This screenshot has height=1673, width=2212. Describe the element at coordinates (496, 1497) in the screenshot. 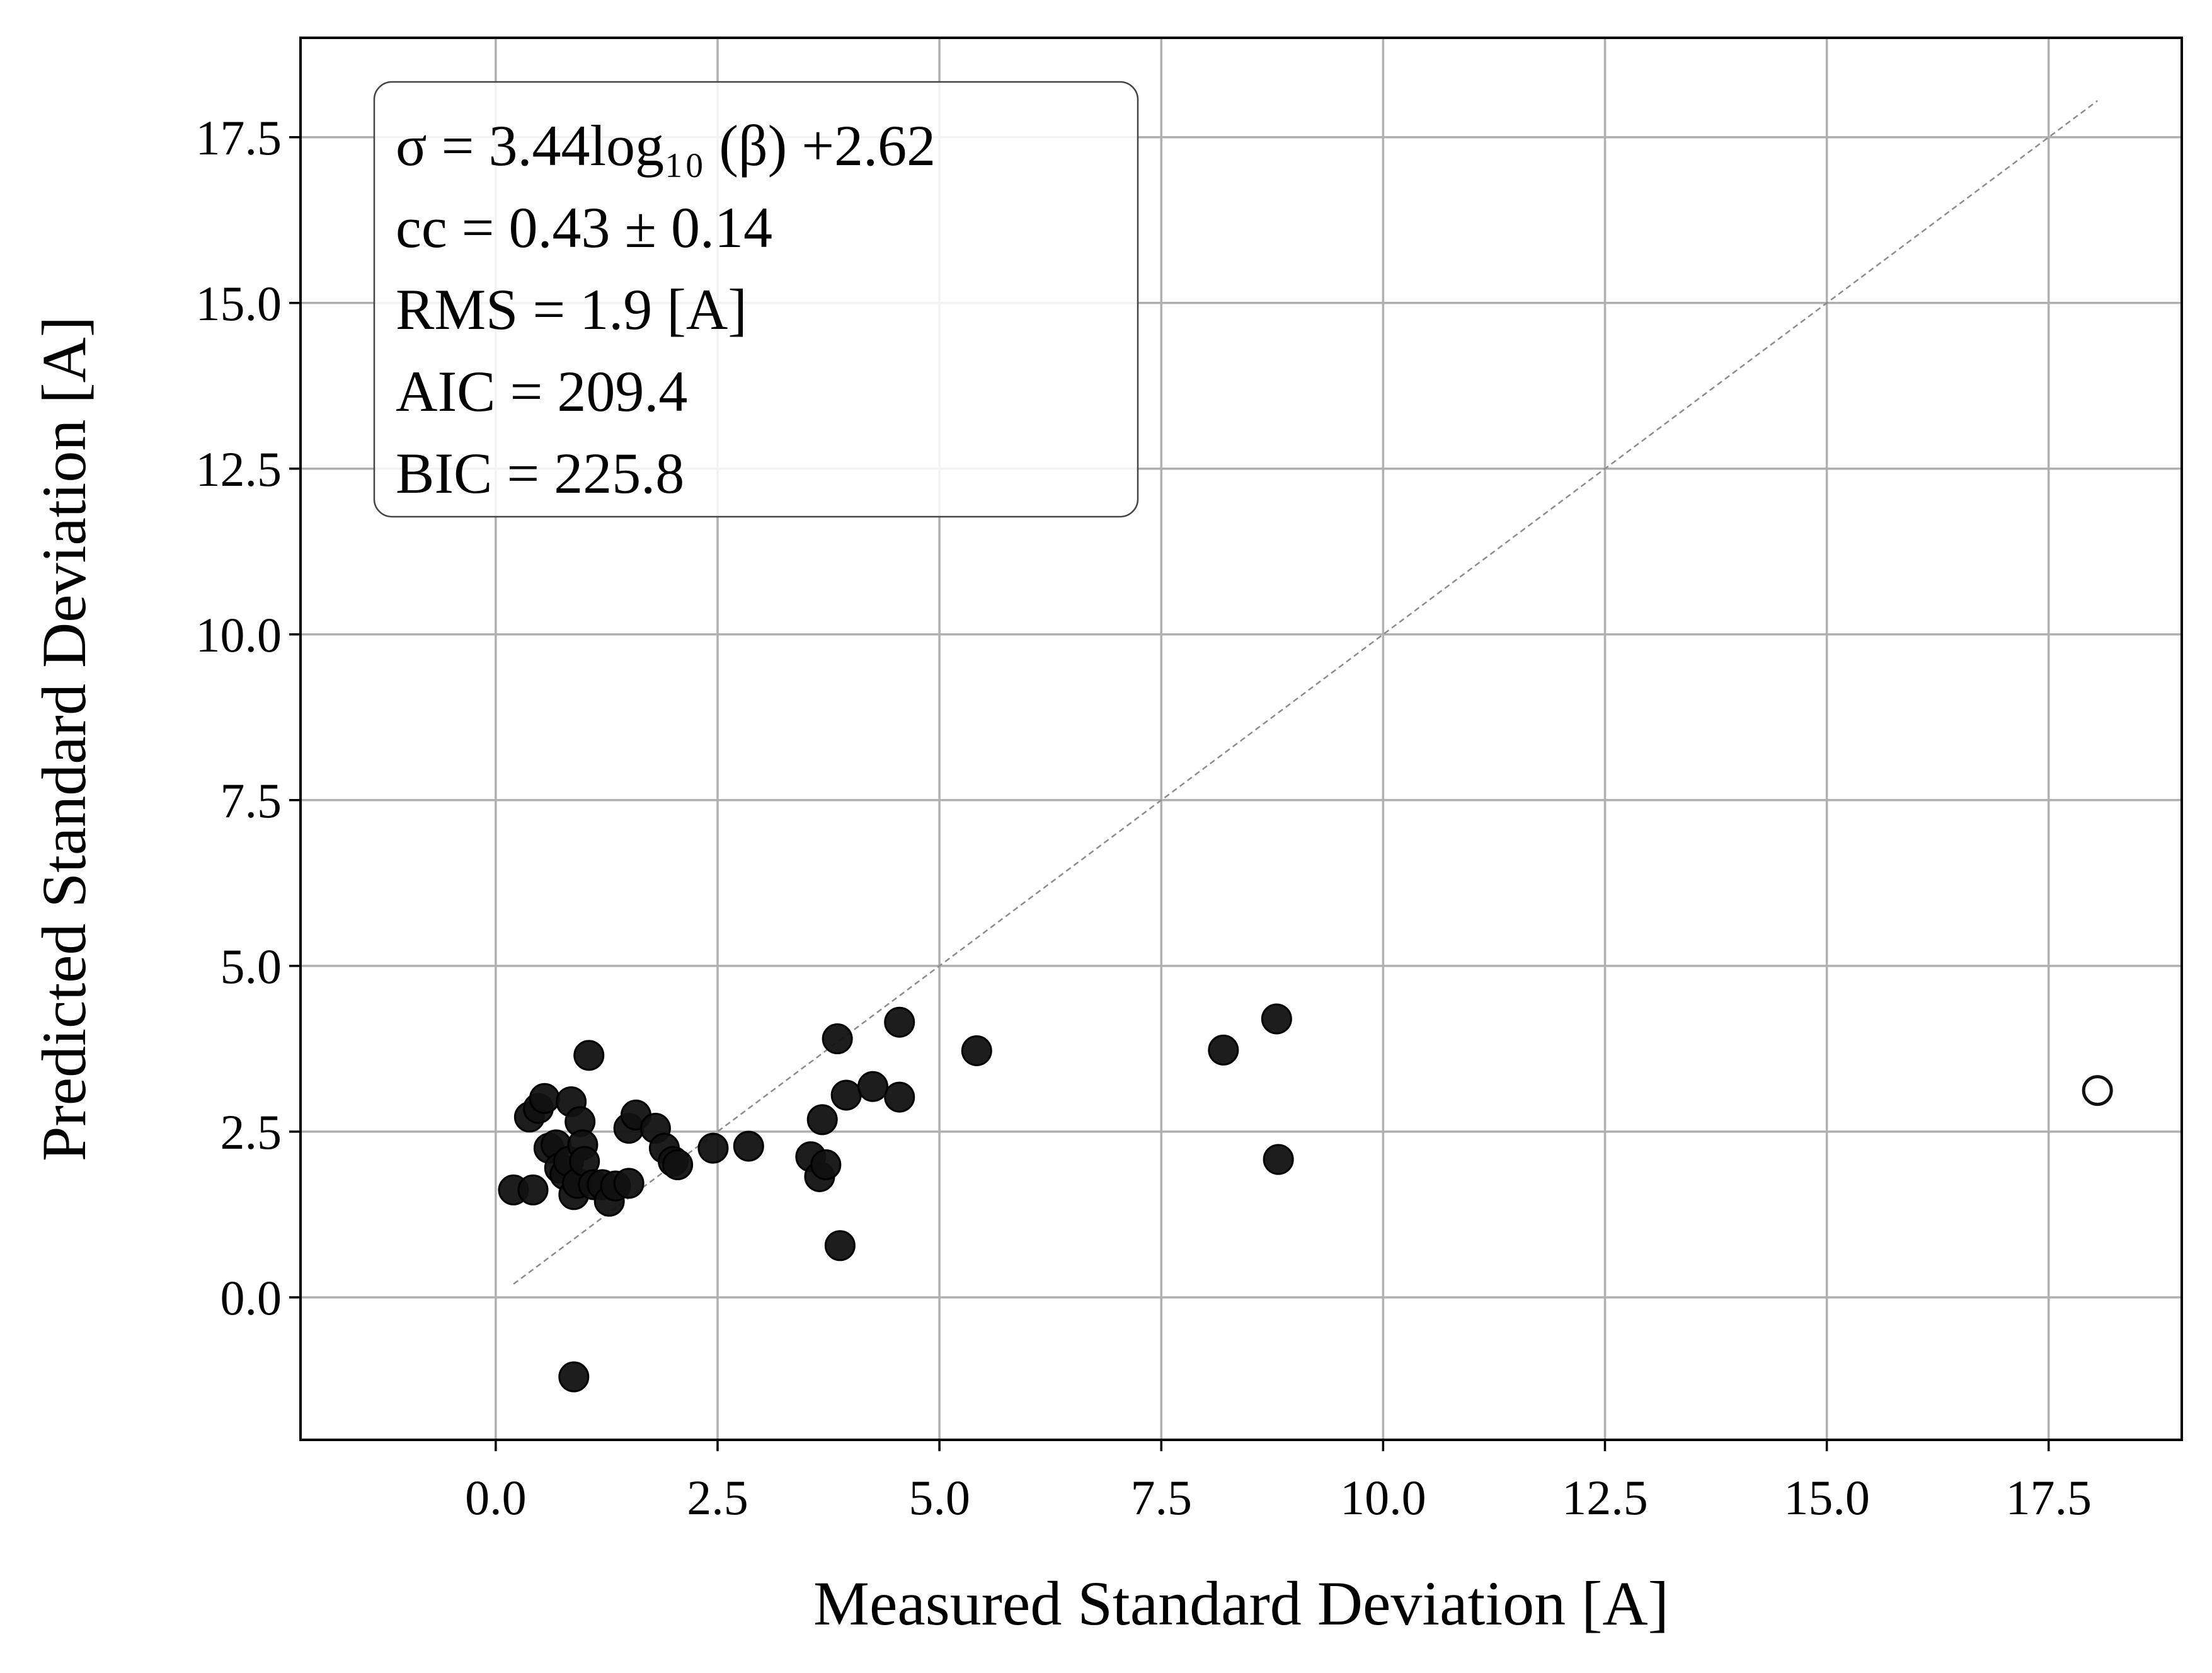

I see `x-tick-label: 0.0` at that location.